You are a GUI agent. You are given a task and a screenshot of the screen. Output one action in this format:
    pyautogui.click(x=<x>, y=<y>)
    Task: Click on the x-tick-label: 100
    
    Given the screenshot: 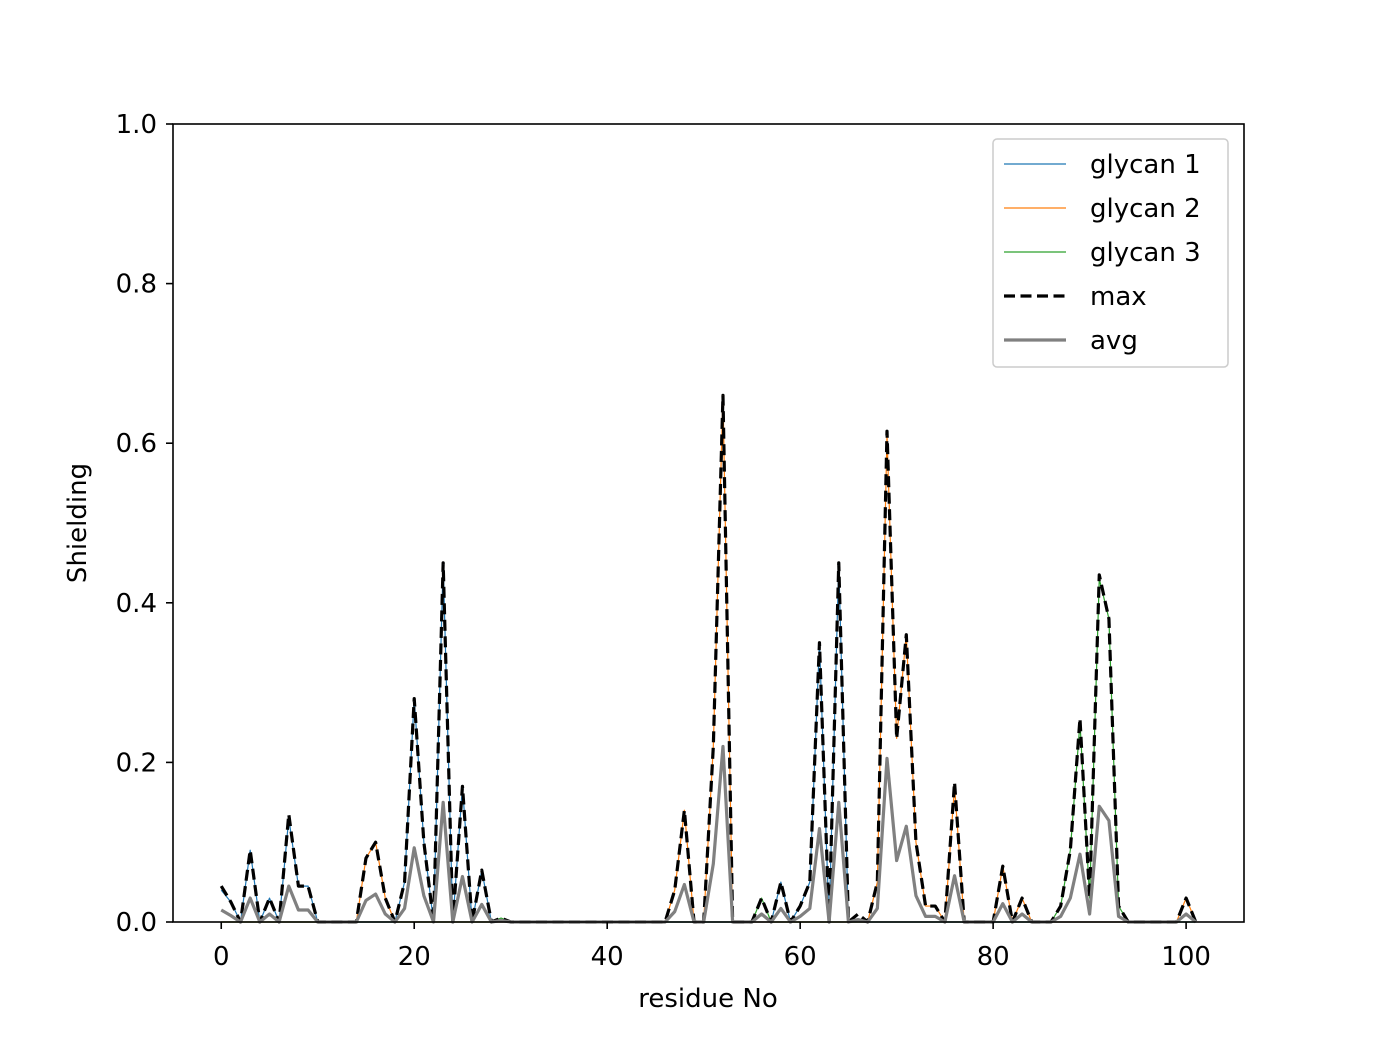 What is the action you would take?
    pyautogui.click(x=1186, y=957)
    